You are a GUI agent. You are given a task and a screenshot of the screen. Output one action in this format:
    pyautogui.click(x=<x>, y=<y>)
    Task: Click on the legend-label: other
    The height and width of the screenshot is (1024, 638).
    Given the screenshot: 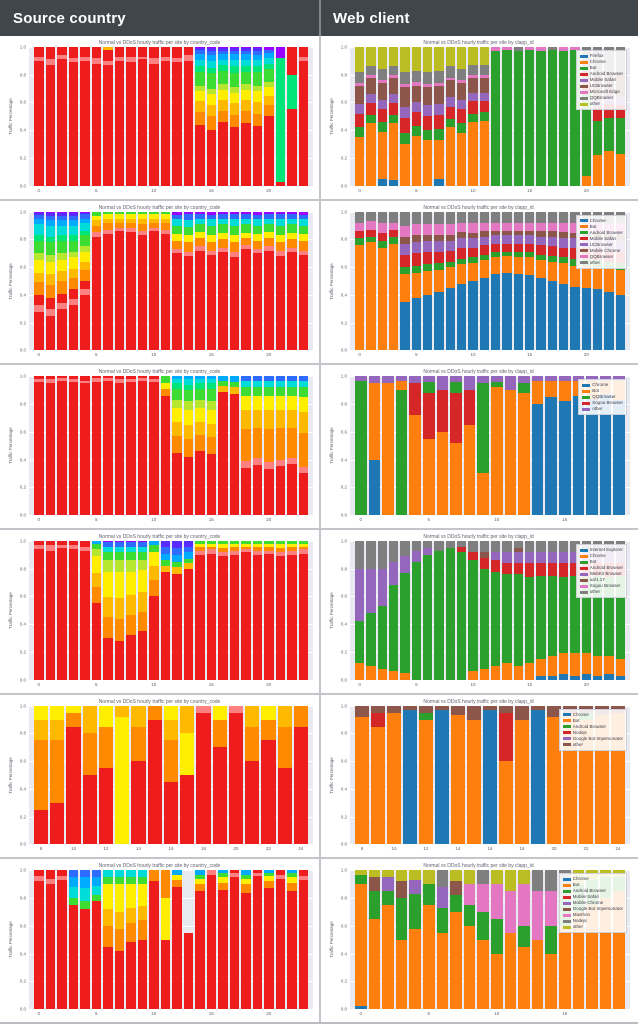 What is the action you would take?
    pyautogui.click(x=594, y=592)
    